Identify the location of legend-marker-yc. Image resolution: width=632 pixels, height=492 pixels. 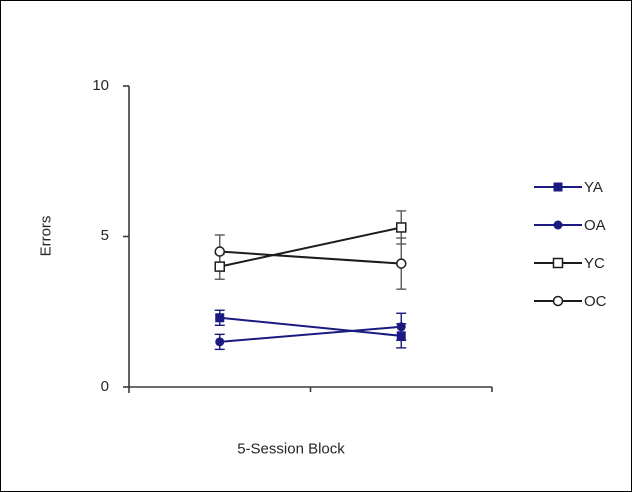
(558, 263).